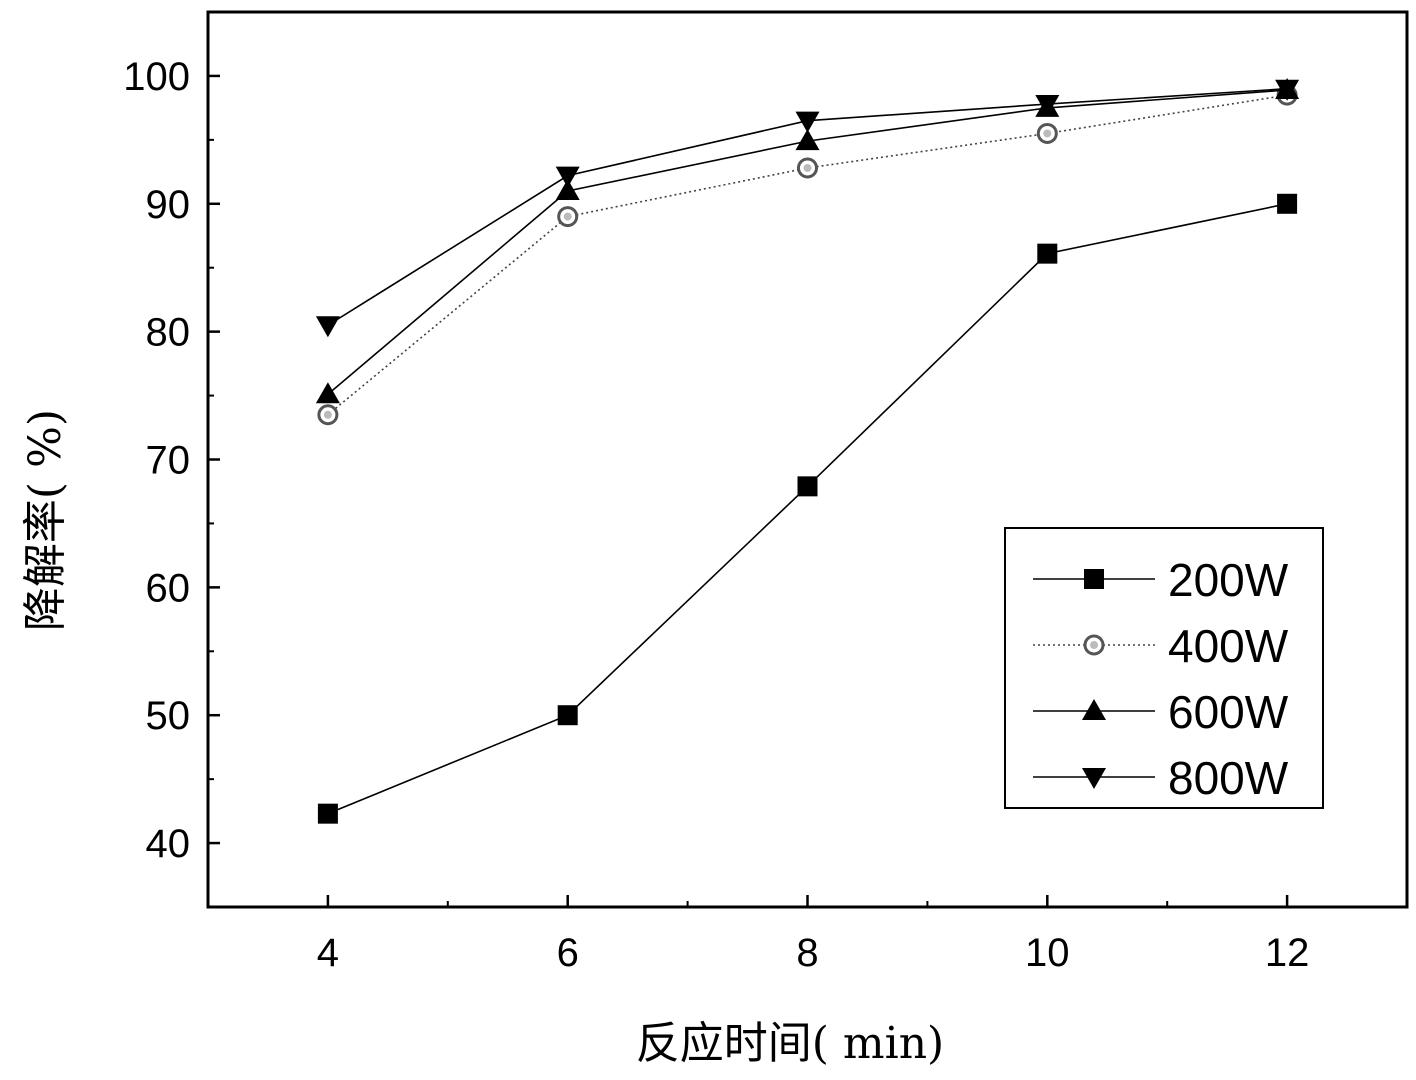 The height and width of the screenshot is (1080, 1416). Describe the element at coordinates (807, 953) in the screenshot. I see `x-tick-label: 8` at that location.